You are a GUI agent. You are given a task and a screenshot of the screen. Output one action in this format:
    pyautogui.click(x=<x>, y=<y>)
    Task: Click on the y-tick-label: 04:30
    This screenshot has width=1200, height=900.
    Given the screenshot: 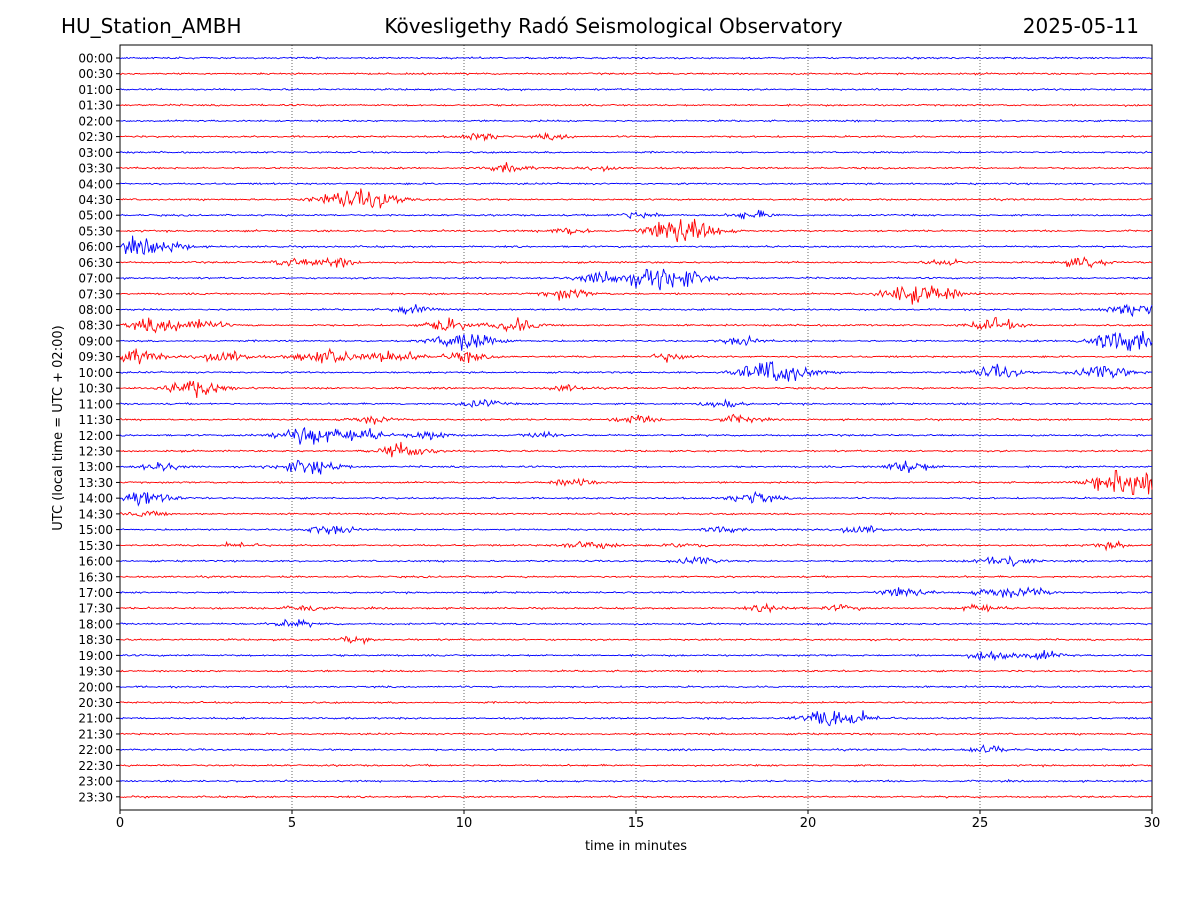 What is the action you would take?
    pyautogui.click(x=95, y=200)
    